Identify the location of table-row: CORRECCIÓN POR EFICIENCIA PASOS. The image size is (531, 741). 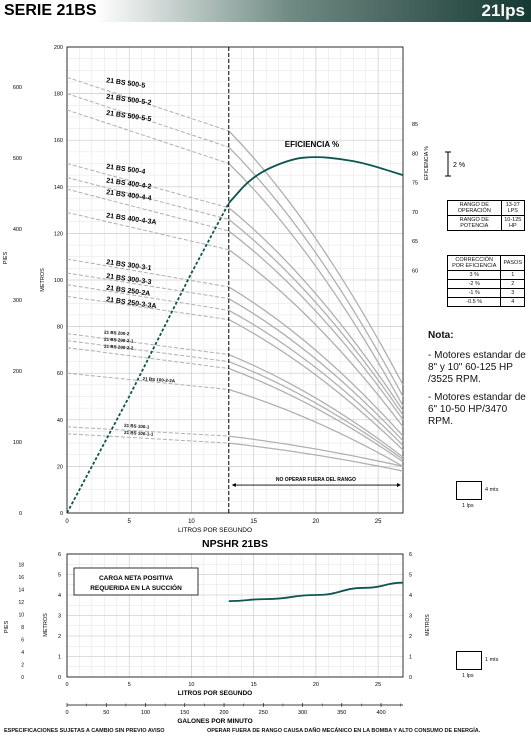
(485, 263).